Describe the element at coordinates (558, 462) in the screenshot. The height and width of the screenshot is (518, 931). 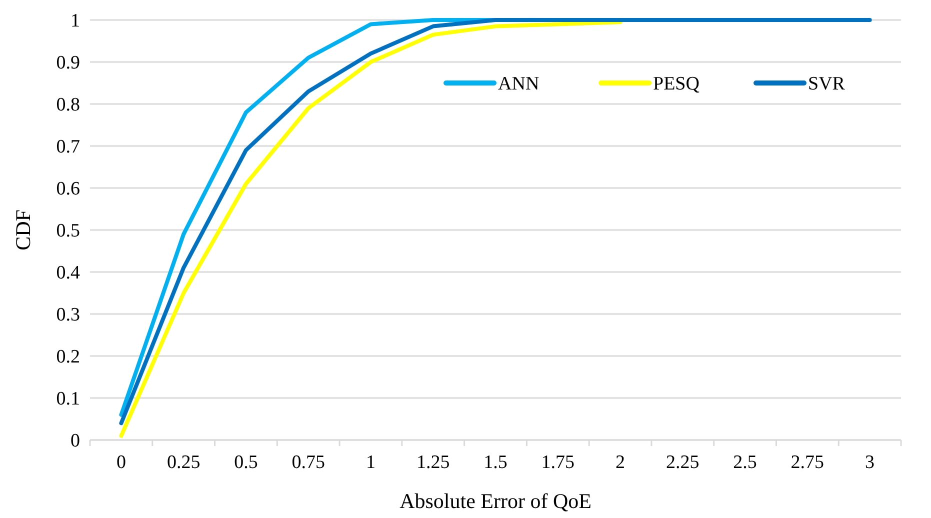
I see `x-tick-label: 1.75` at that location.